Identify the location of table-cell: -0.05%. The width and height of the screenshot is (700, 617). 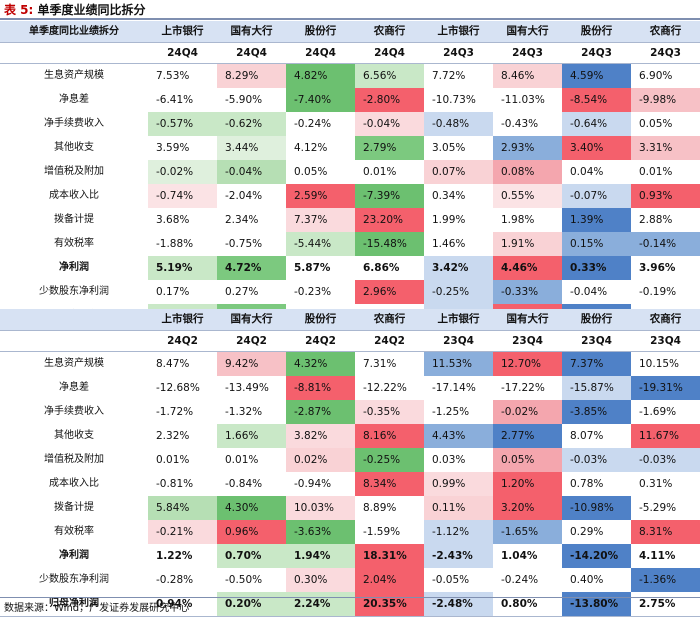
(451, 580).